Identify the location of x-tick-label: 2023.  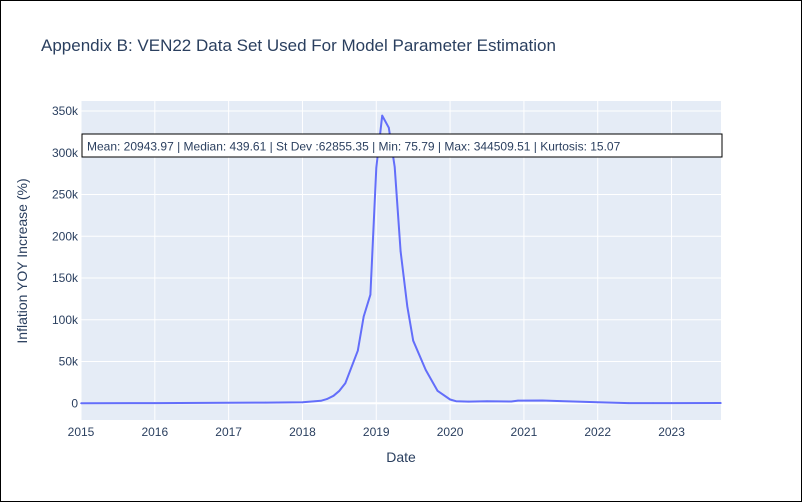
(671, 432).